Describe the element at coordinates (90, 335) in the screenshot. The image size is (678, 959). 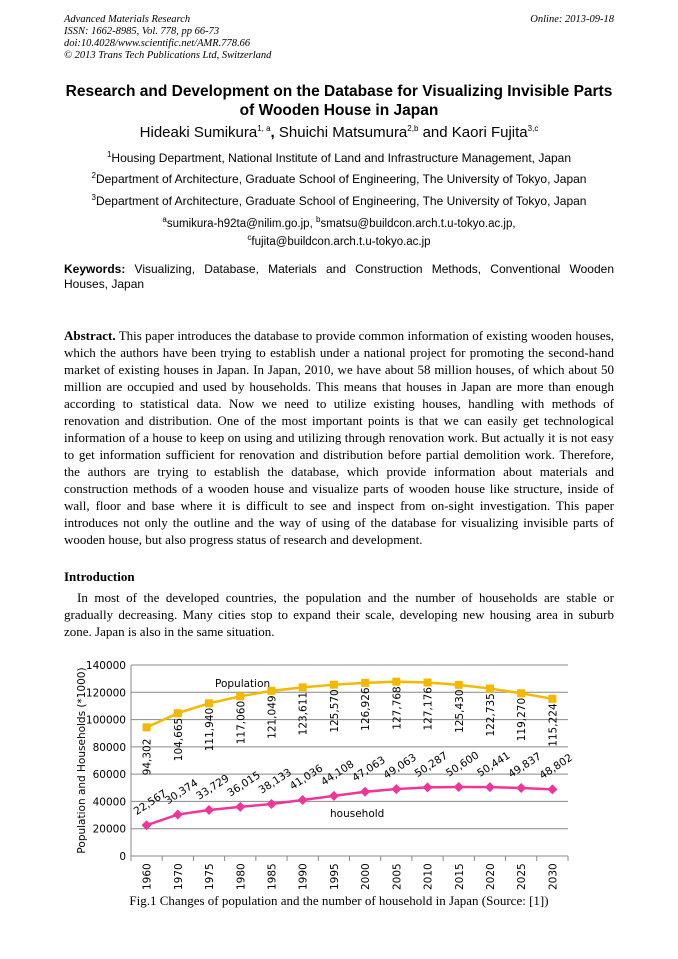
I see `abstract-label: Abstract.` at that location.